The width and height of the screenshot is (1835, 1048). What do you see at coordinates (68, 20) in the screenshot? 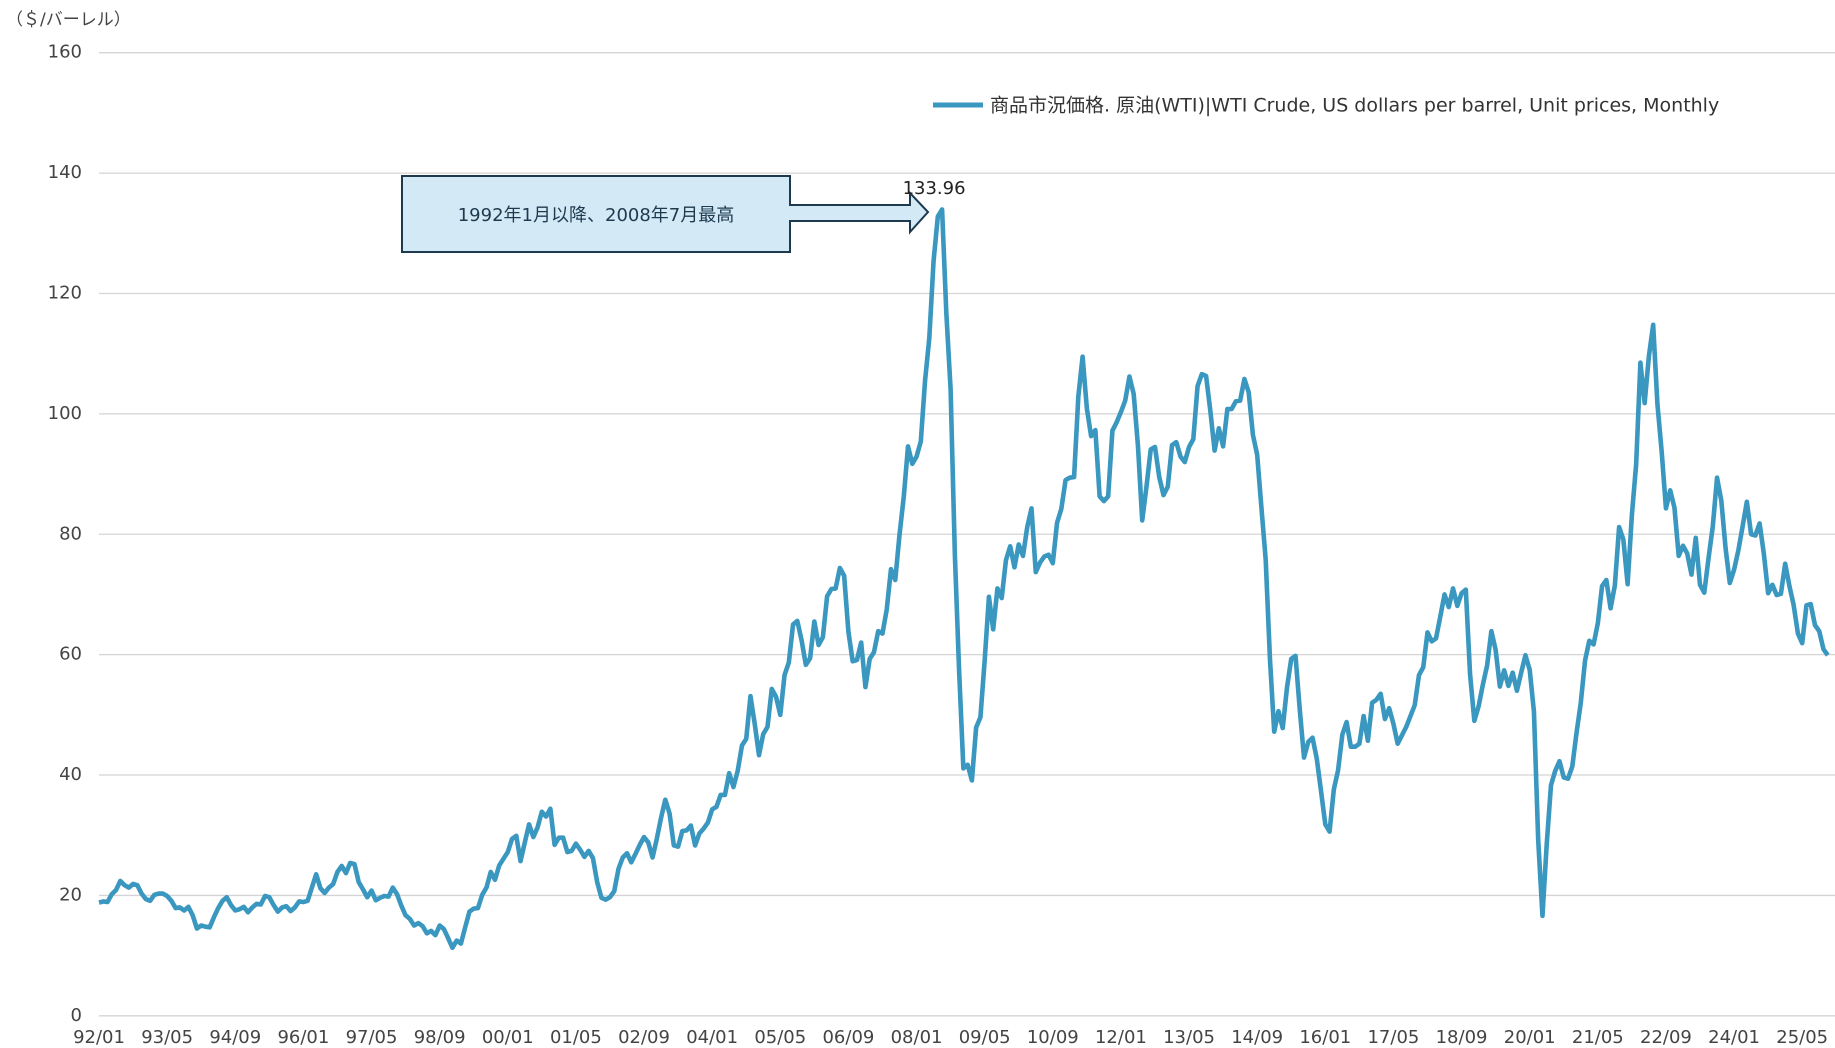
I see `y-axis-label: （＄/バーレル）` at bounding box center [68, 20].